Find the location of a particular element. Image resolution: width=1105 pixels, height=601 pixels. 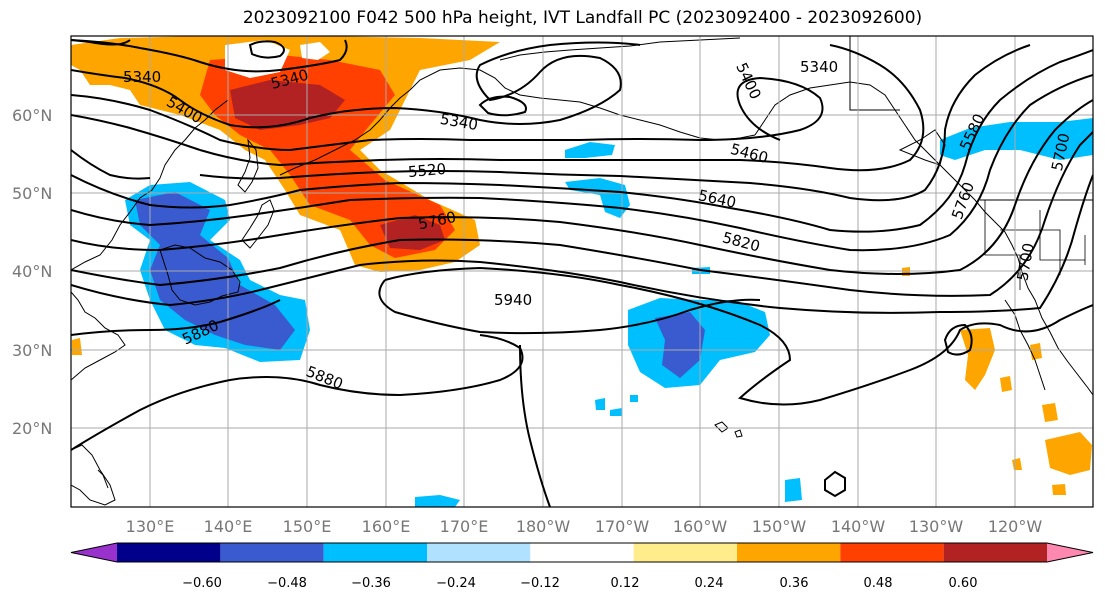

colorbar-outline is located at coordinates (582, 552).